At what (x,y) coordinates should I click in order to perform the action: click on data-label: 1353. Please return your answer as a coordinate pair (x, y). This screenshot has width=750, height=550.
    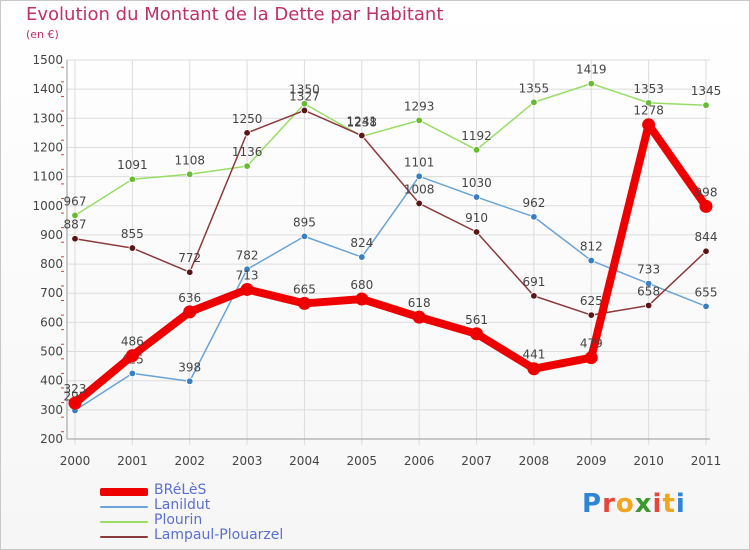
    Looking at the image, I should click on (648, 89).